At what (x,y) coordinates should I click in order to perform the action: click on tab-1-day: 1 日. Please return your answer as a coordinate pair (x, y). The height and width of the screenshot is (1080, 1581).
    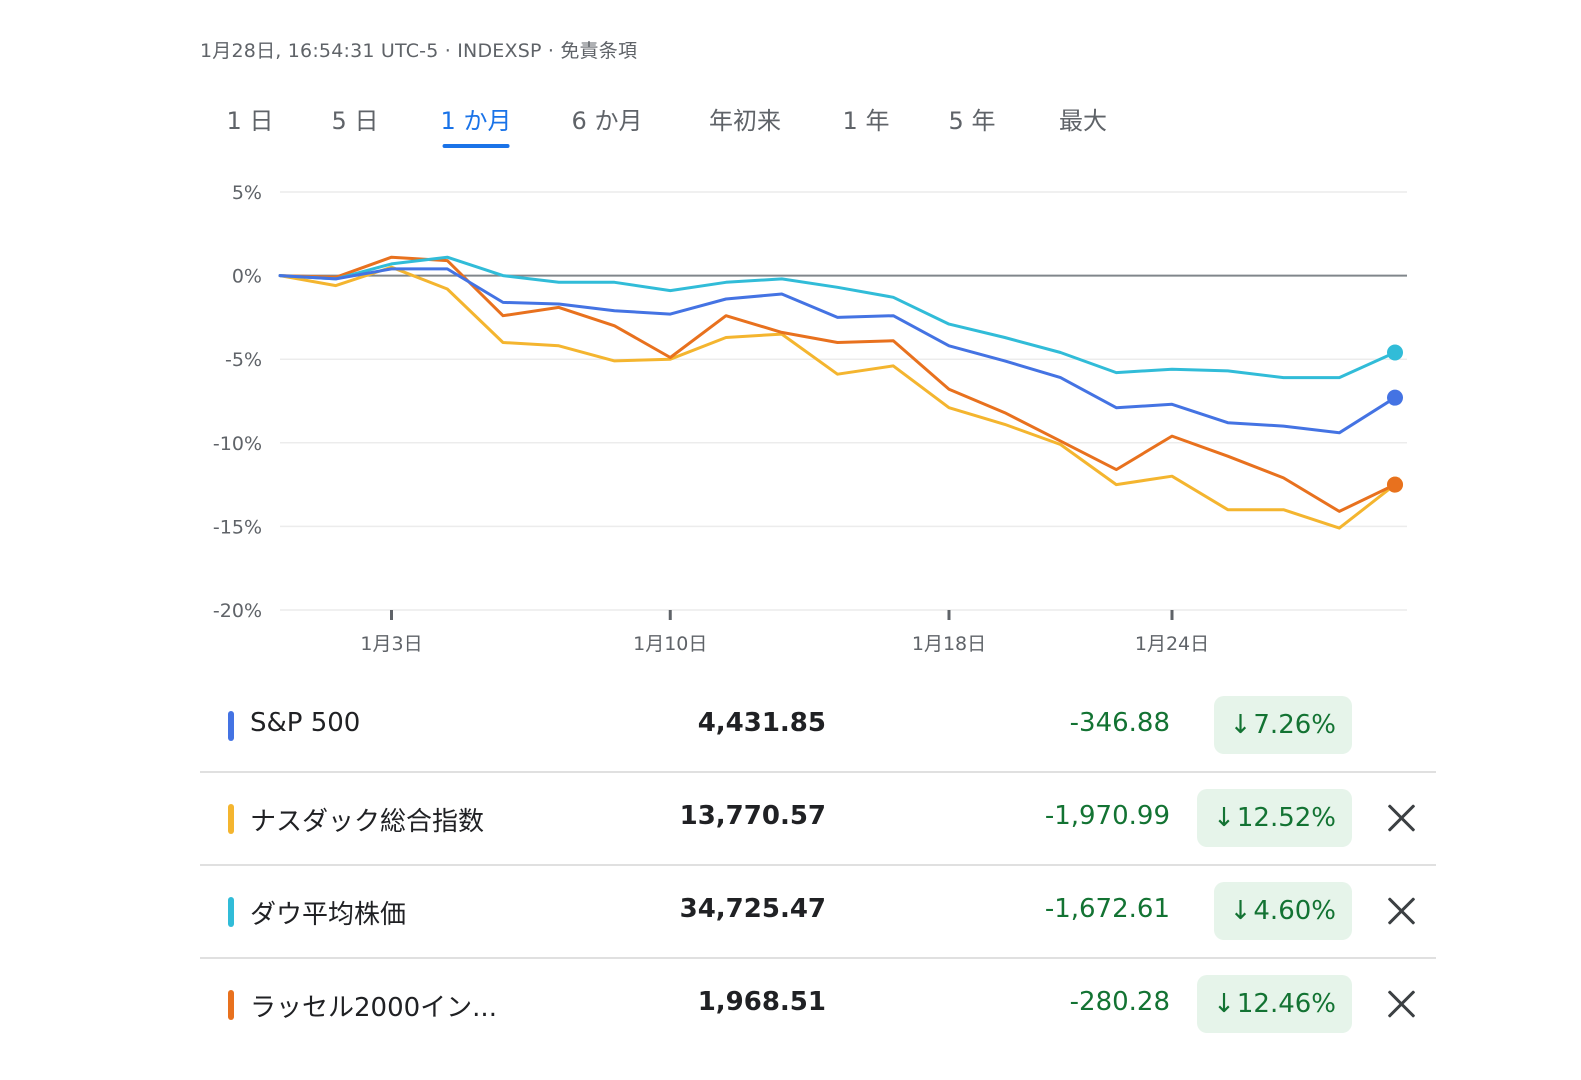
    Looking at the image, I should click on (250, 121).